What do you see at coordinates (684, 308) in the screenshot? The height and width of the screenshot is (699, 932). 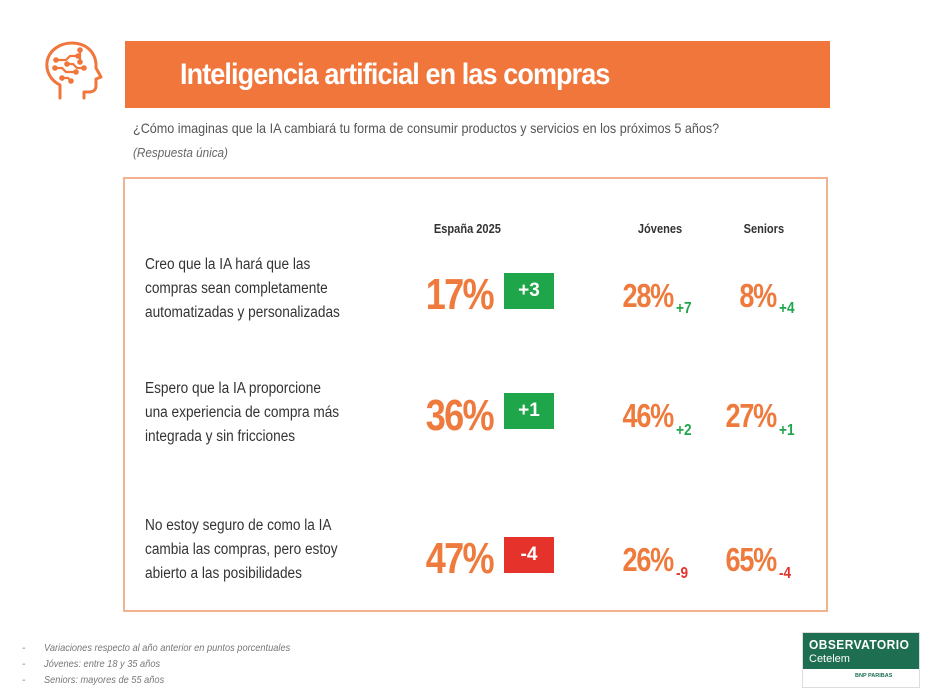 I see `jovenes-delta: +7` at bounding box center [684, 308].